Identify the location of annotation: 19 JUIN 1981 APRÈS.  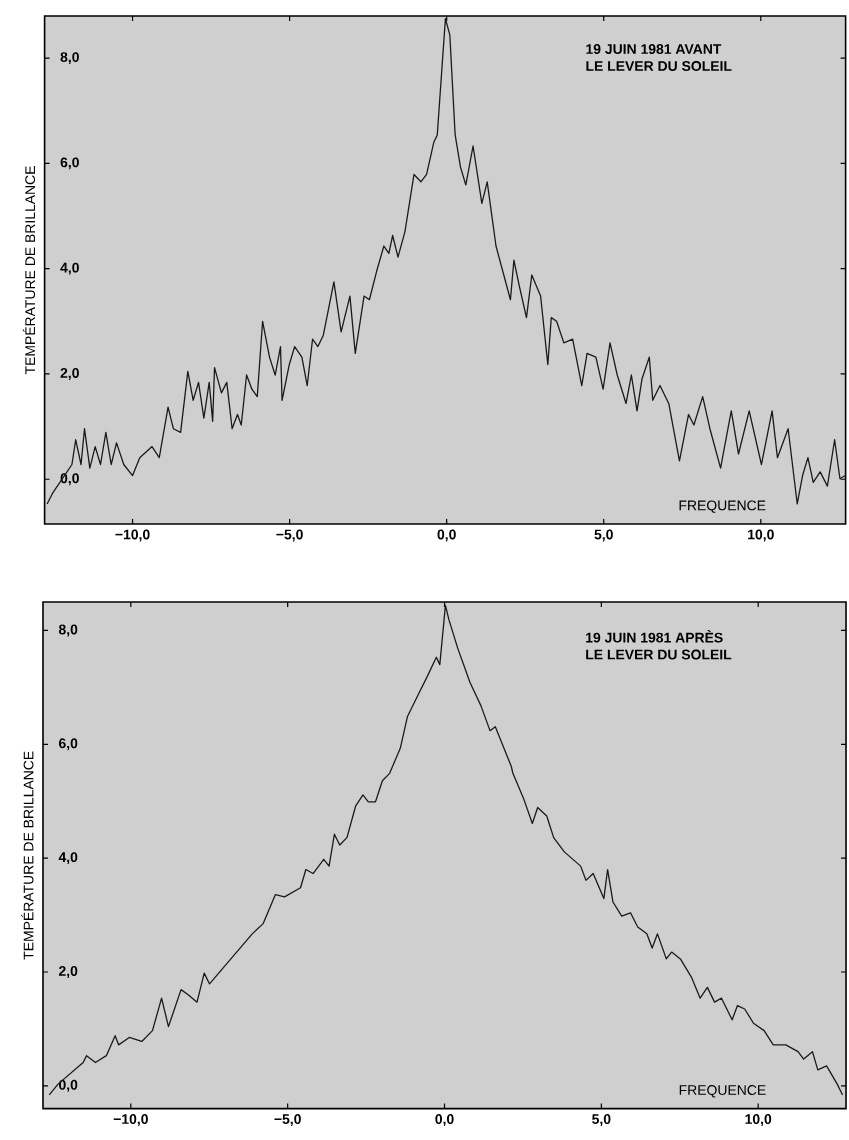
(654, 636).